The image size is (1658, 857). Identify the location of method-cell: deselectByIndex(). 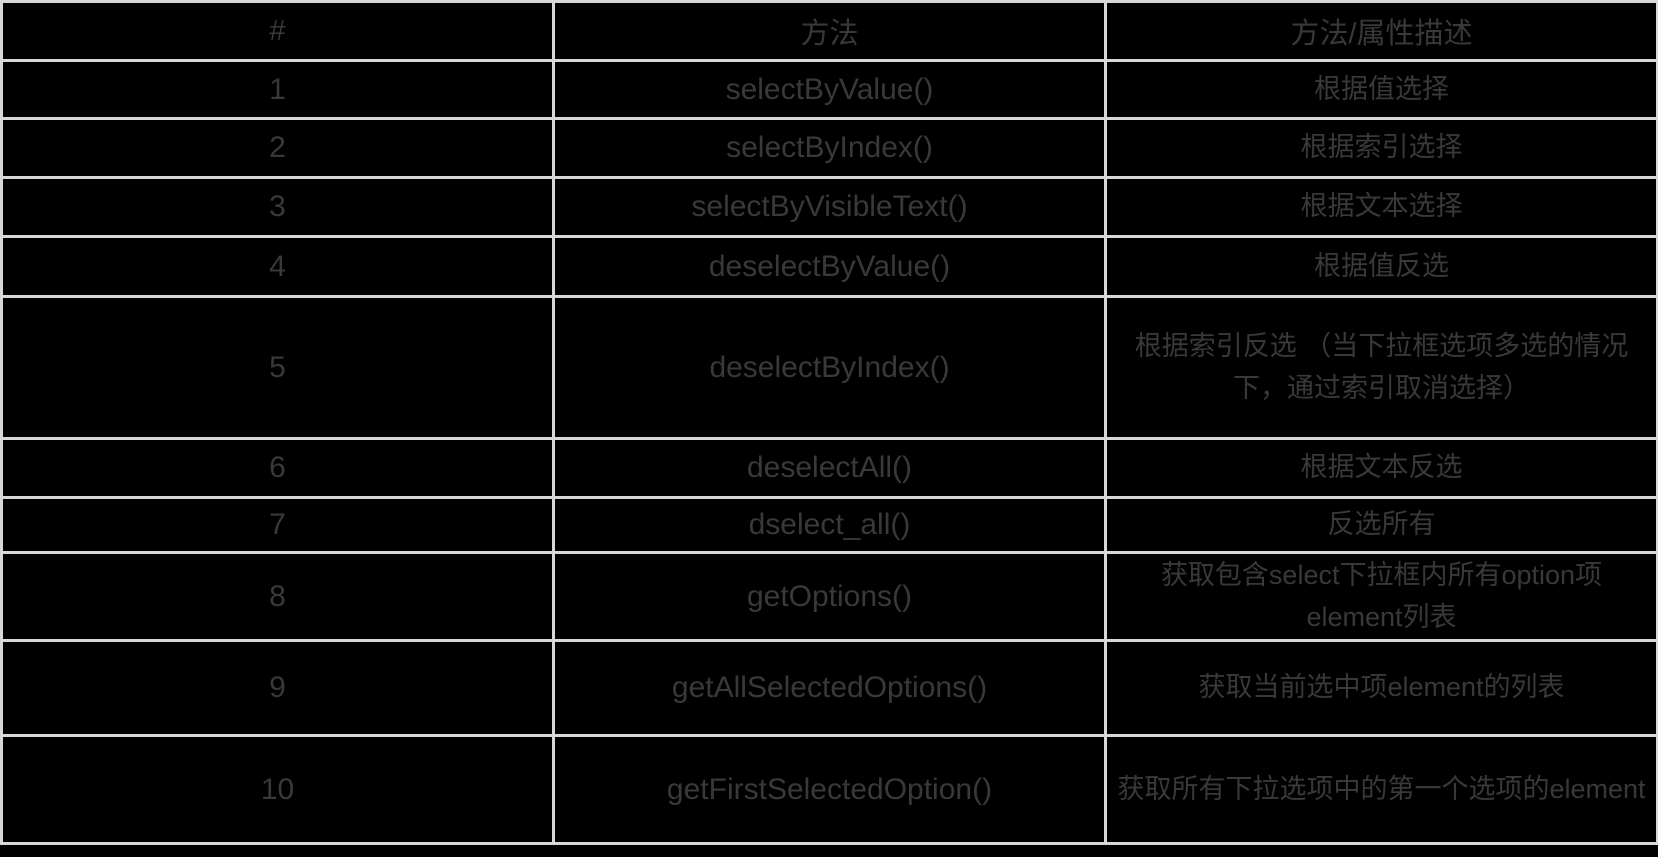
(829, 367).